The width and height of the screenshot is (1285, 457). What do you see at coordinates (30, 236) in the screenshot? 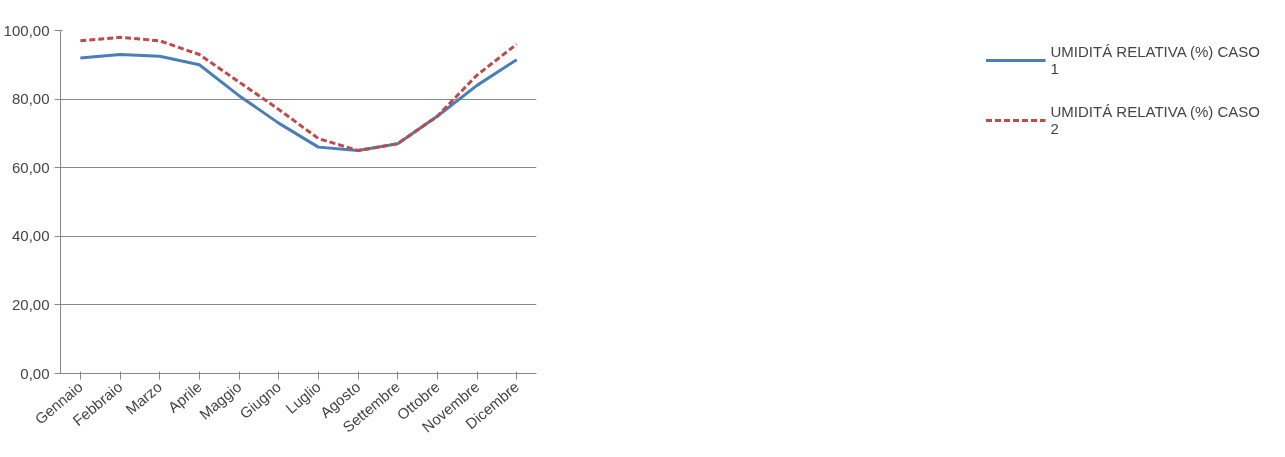
I see `y-tick-label: 40,00` at bounding box center [30, 236].